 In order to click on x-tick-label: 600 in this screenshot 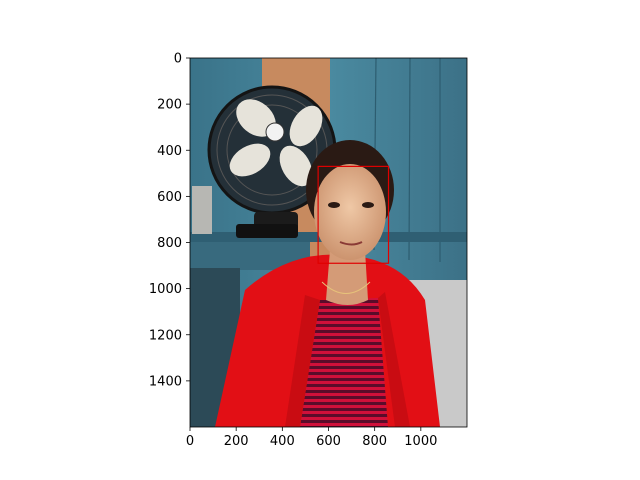, I will do `click(328, 441)`.